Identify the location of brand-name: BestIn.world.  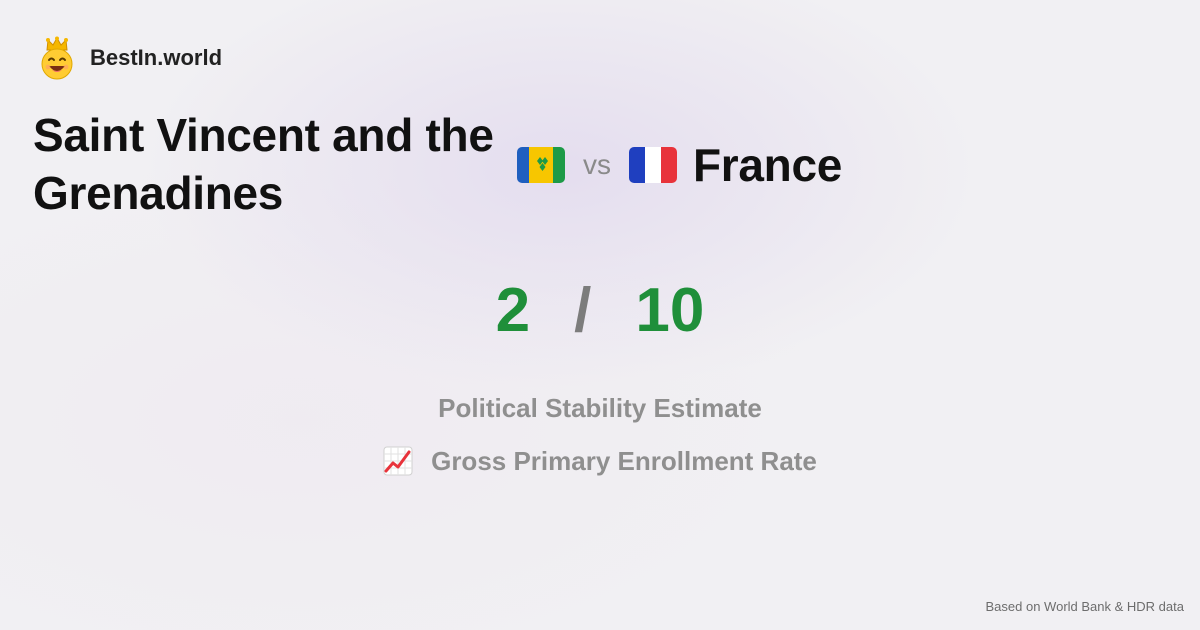
(156, 57).